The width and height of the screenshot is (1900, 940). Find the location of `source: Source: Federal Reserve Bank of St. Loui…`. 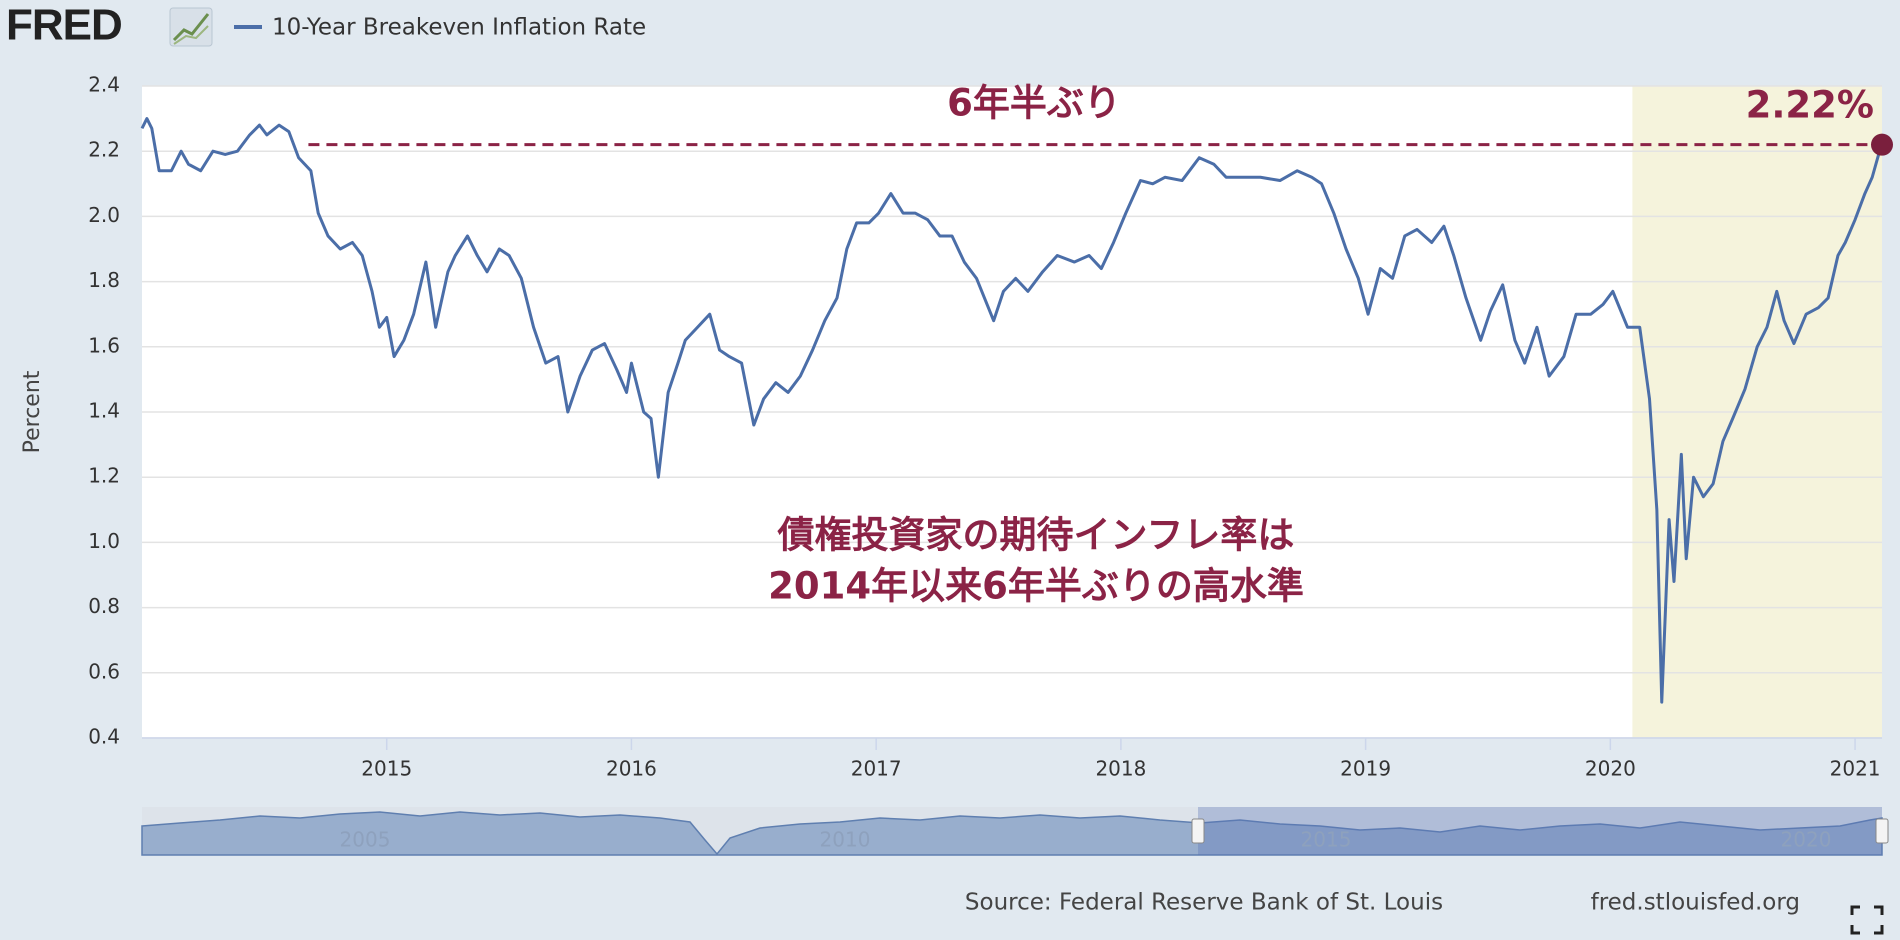

source: Source: Federal Reserve Bank of St. Loui… is located at coordinates (1204, 903).